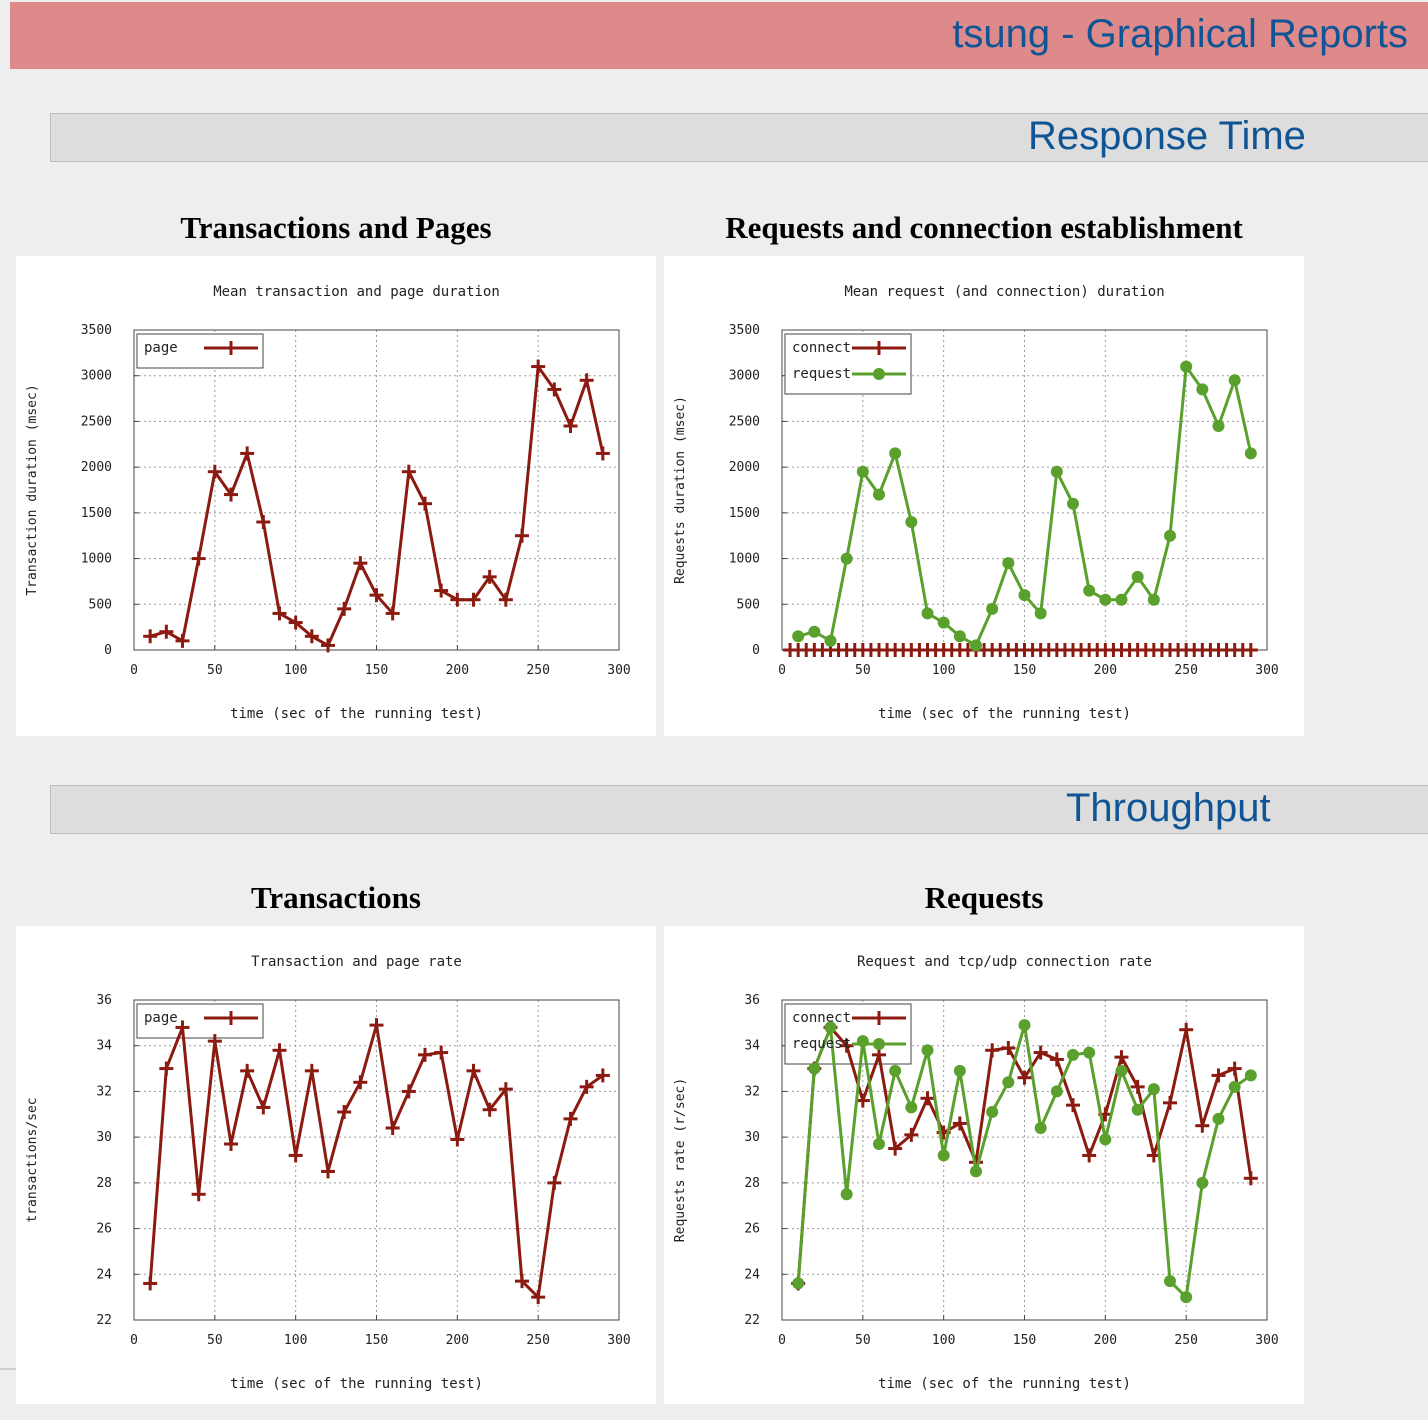 Image resolution: width=1428 pixels, height=1420 pixels. Describe the element at coordinates (537, 670) in the screenshot. I see `c00-xtick-250: 250` at that location.